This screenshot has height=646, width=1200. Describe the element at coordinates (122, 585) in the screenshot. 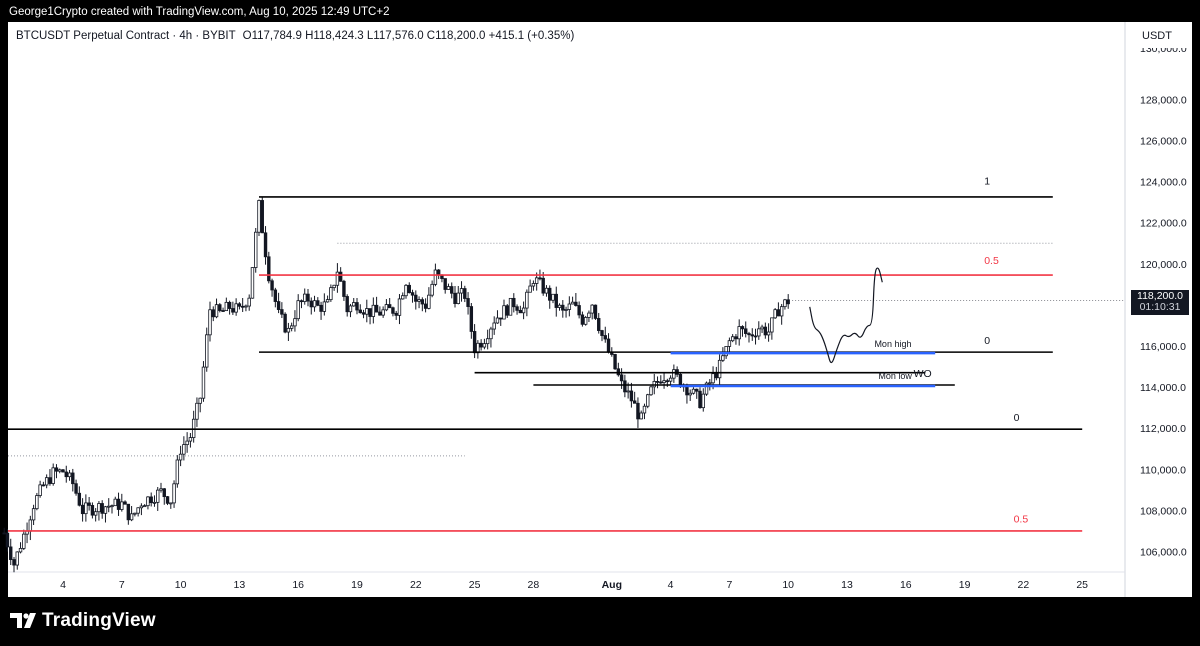

I see `x-tick-label: 7` at that location.